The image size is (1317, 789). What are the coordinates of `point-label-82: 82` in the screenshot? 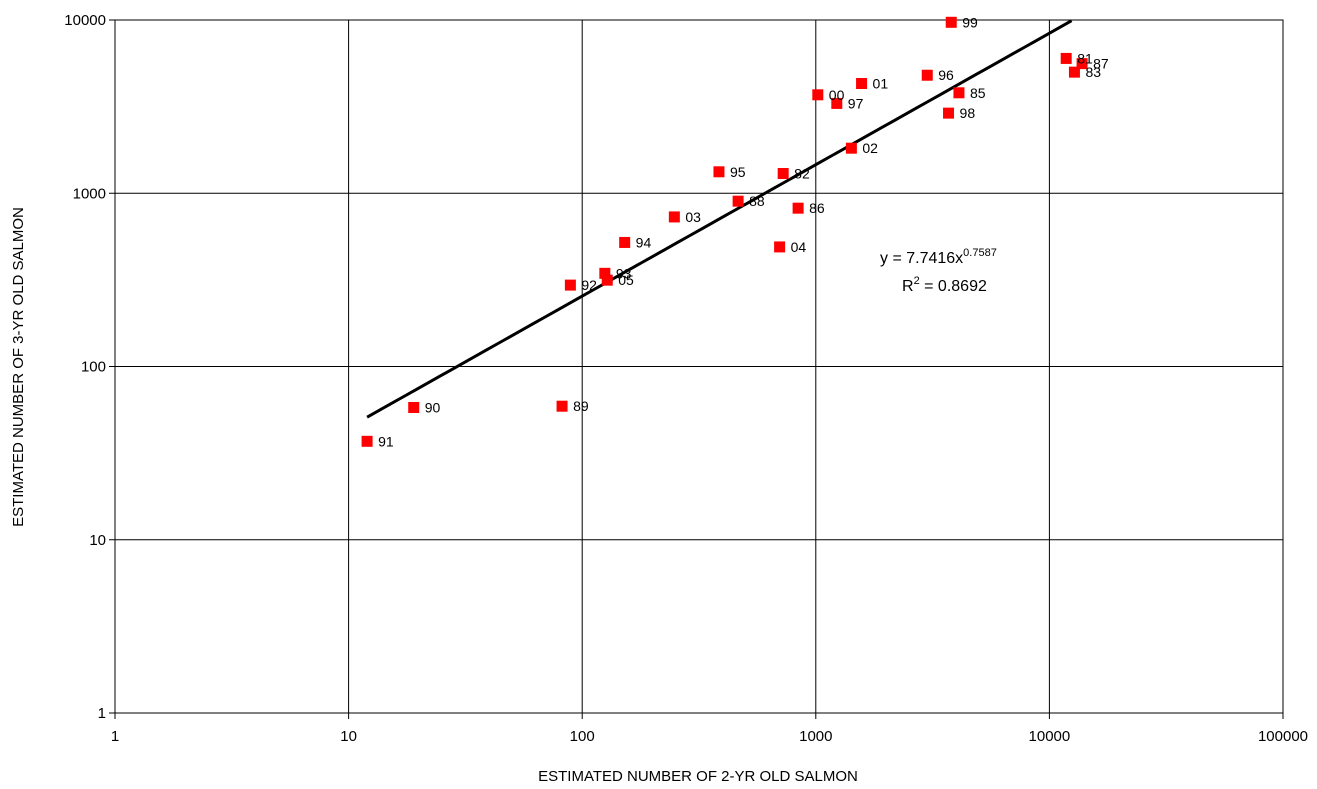 It's located at (802, 174).